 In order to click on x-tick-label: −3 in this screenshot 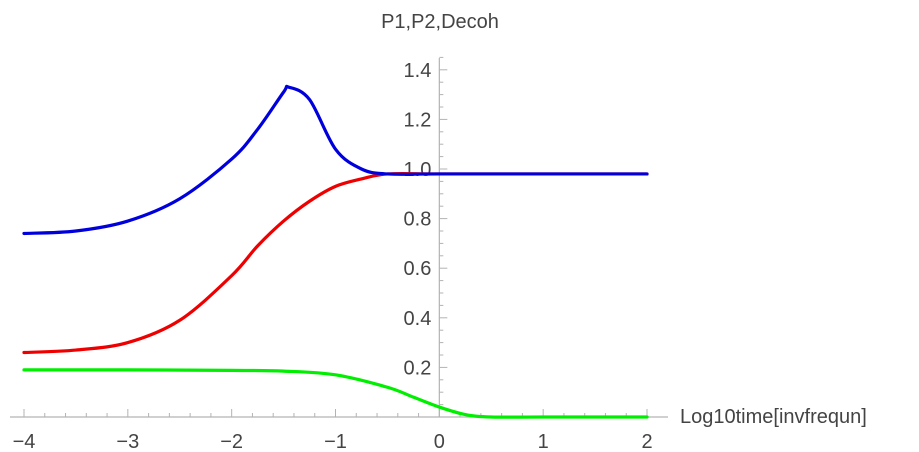, I will do `click(127, 441)`.